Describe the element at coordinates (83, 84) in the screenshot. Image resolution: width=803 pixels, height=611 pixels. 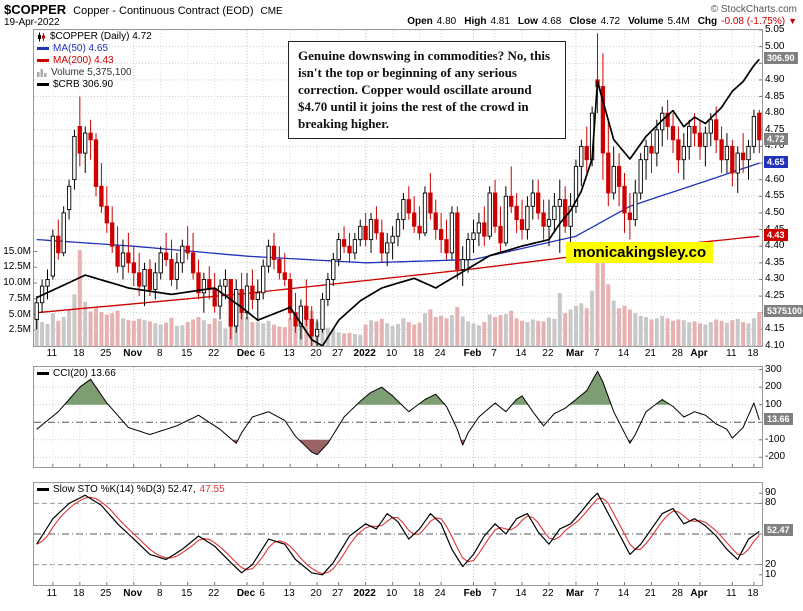
I see `legend-crb-label: $CRB 306.90` at that location.